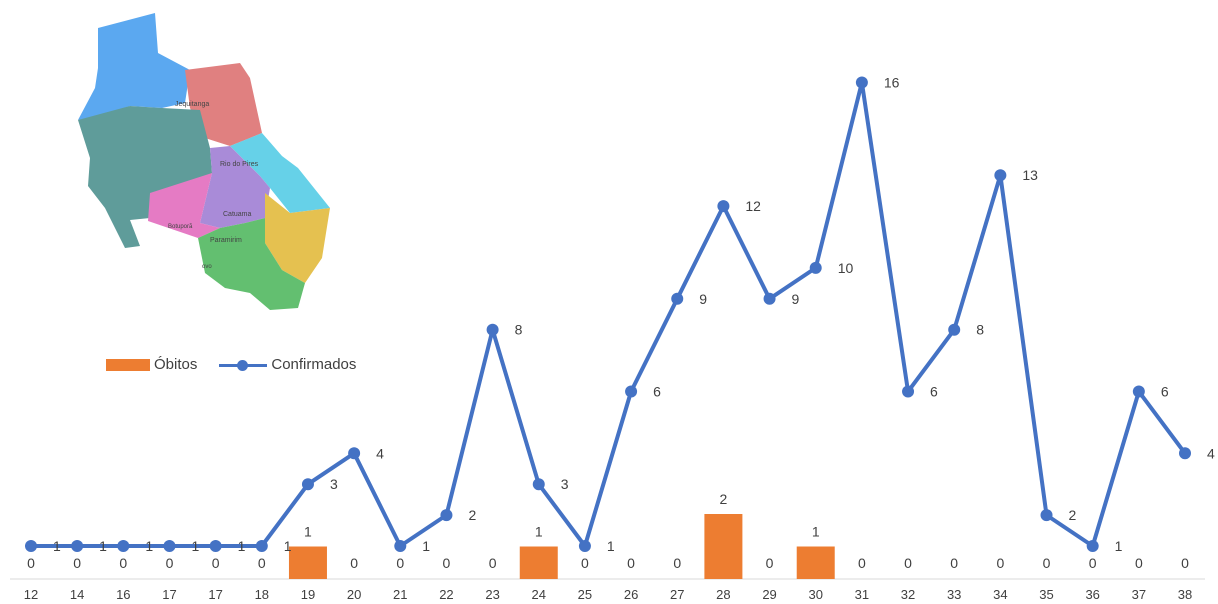 Image resolution: width=1218 pixels, height=604 pixels. Describe the element at coordinates (753, 206) in the screenshot. I see `line-value-label: 12` at that location.